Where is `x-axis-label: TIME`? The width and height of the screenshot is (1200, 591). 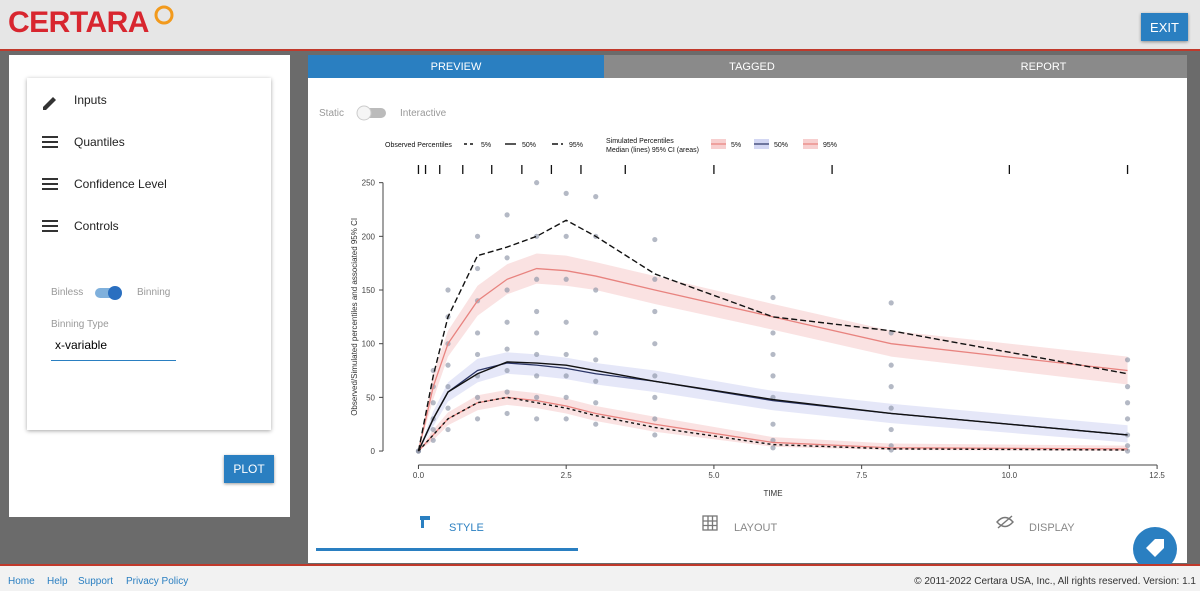
x-axis-label: TIME is located at coordinates (772, 493).